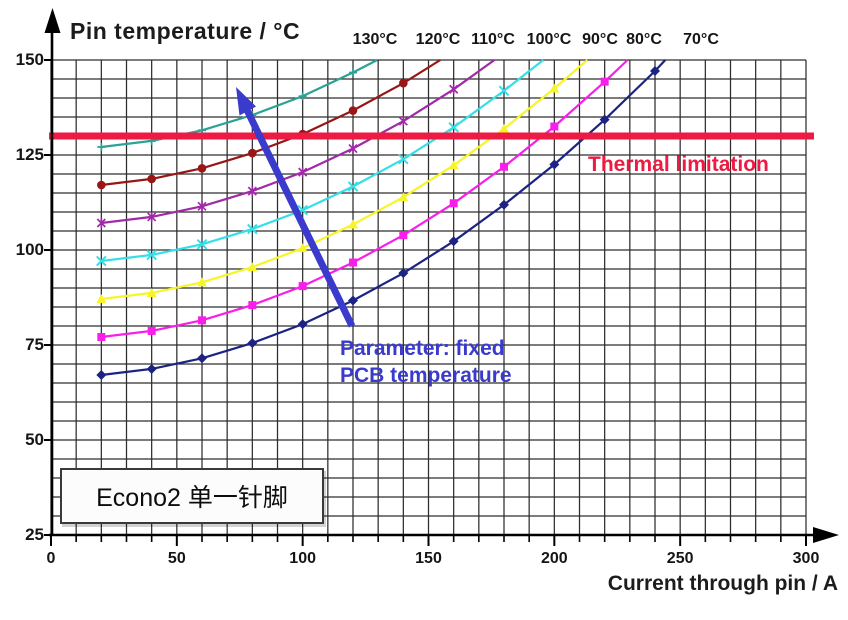 This screenshot has height=620, width=848. I want to click on y-tick-label-75: 75, so click(34, 344).